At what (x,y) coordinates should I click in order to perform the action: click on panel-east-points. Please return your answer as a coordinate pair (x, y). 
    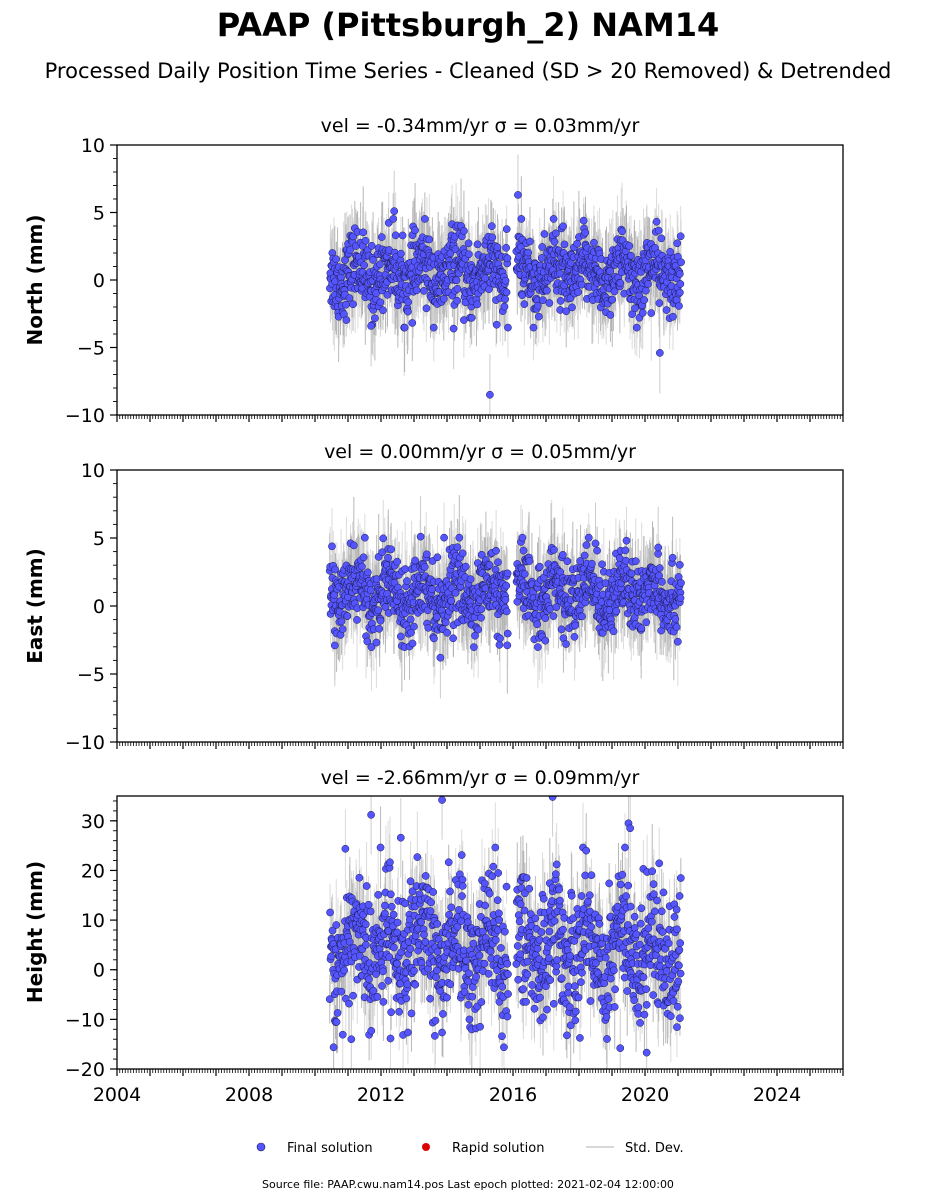
    Looking at the image, I should click on (505, 597).